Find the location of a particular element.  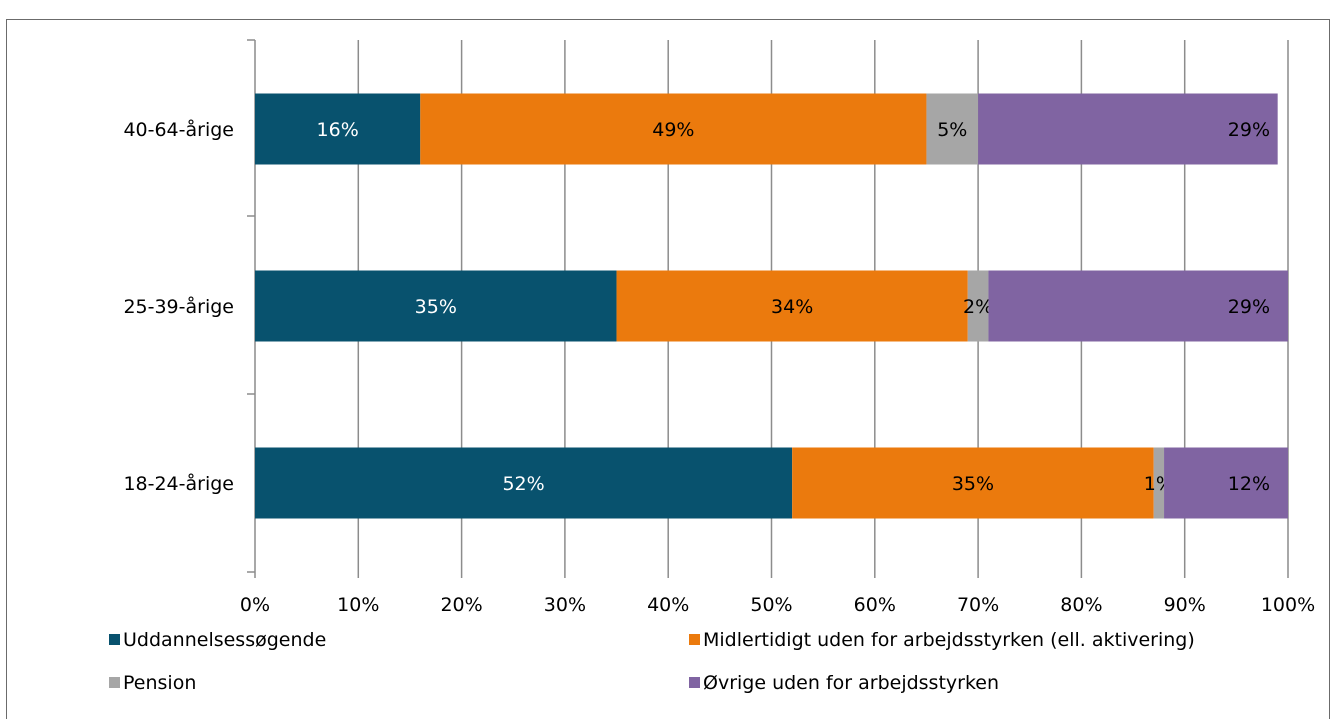

x-tick-label: 20% is located at coordinates (461, 605).